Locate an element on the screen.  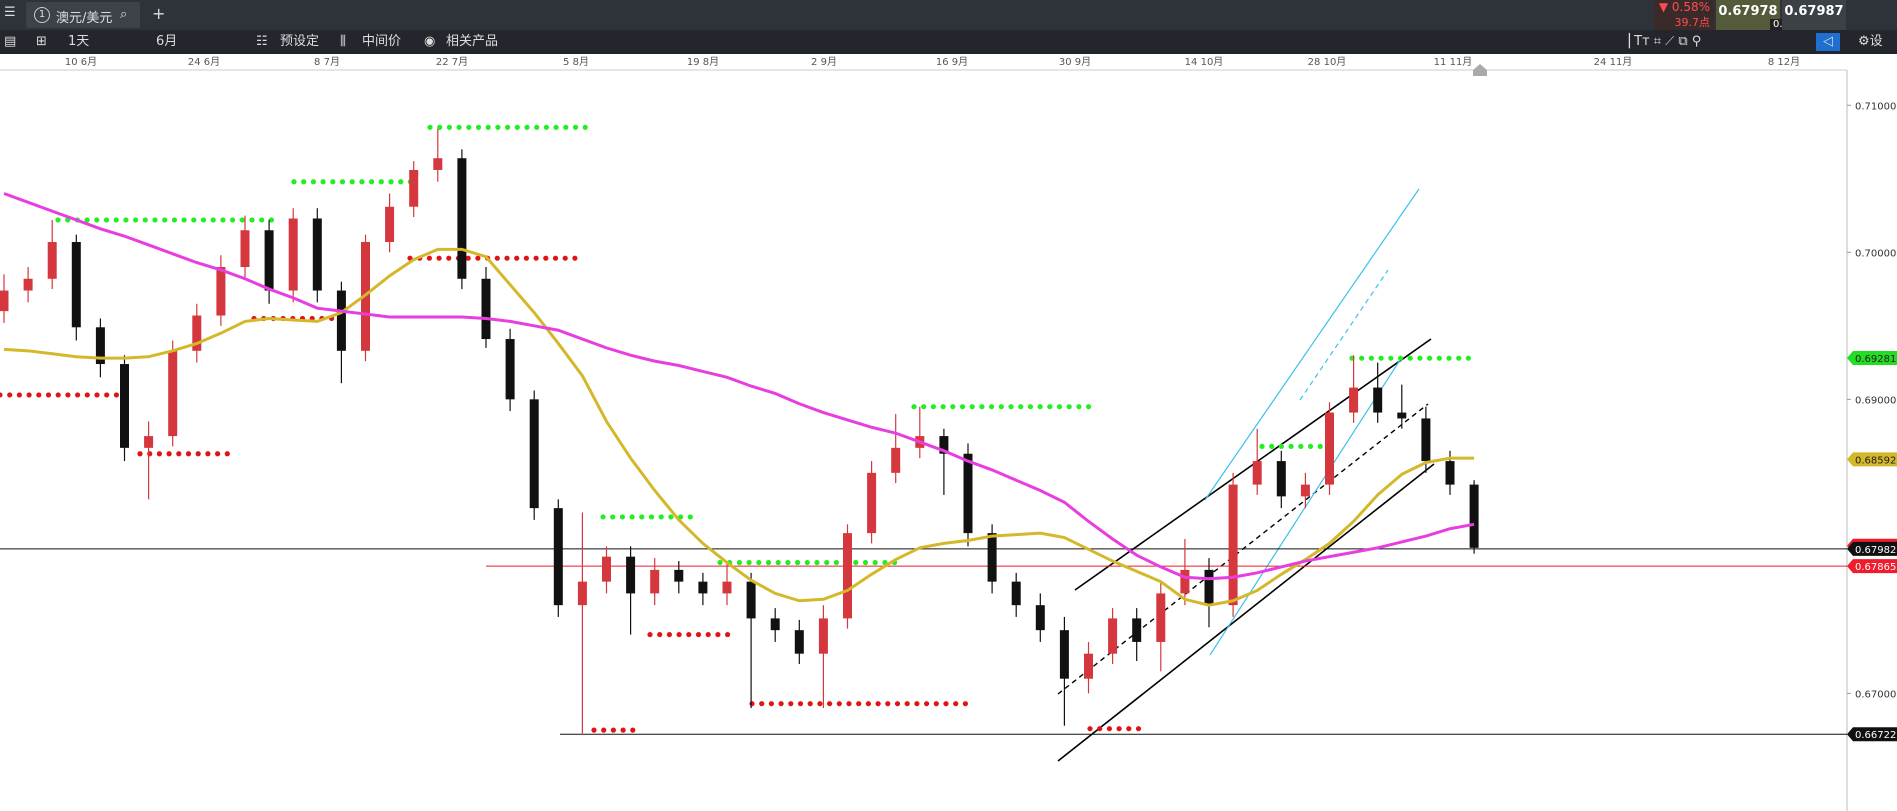
related-button: 相关产品 is located at coordinates (472, 41).